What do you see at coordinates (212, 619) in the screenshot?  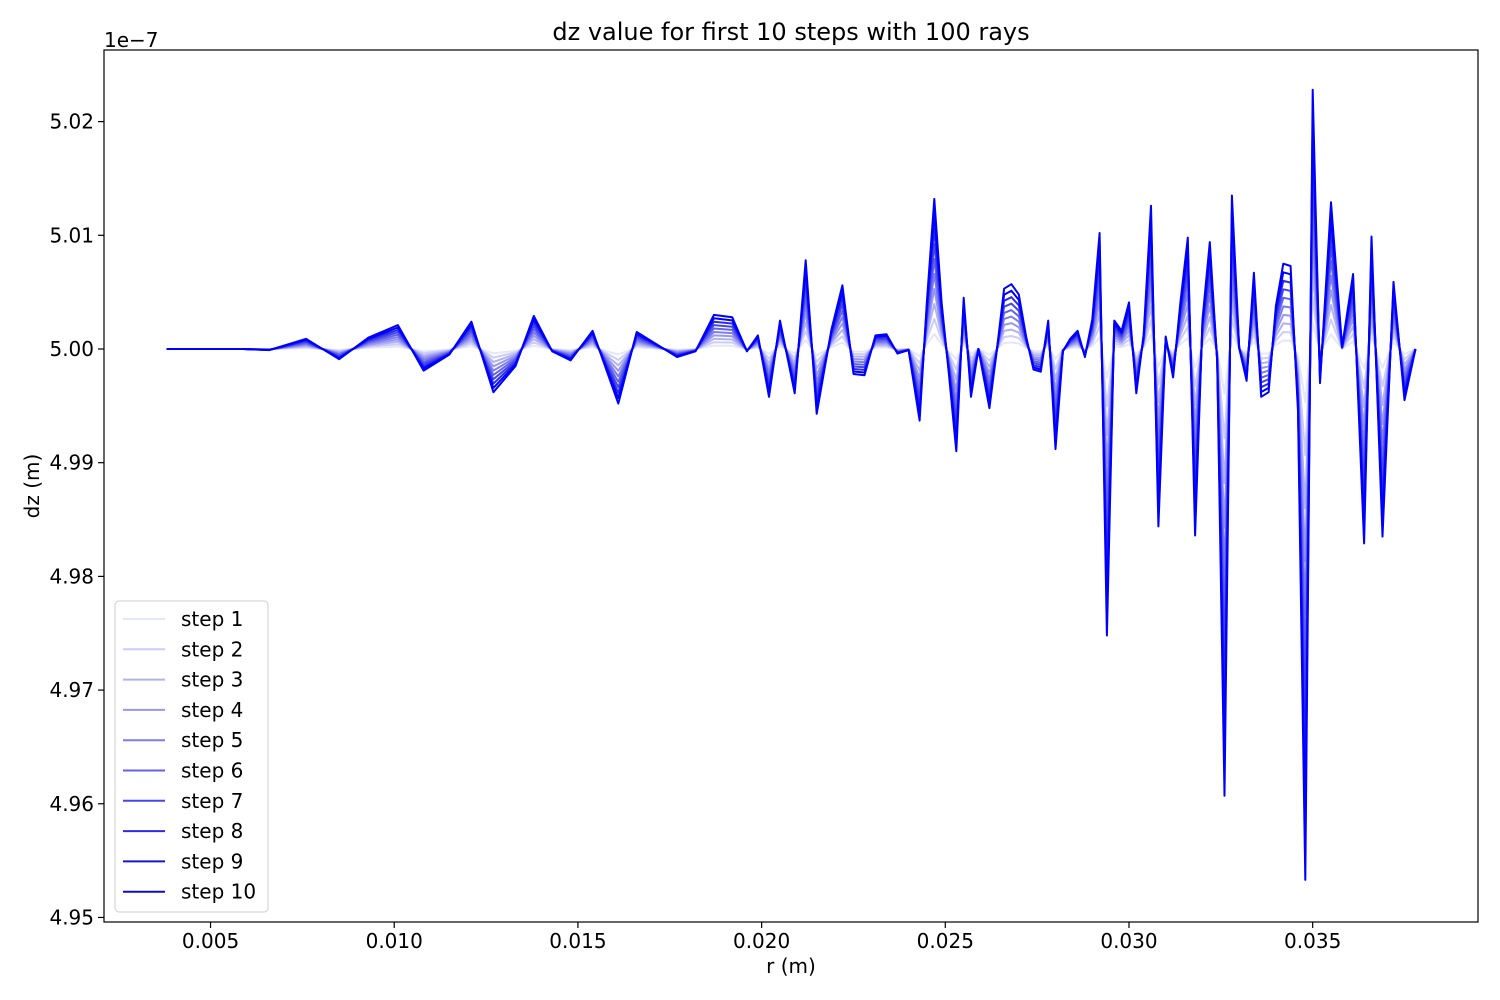 I see `legend-label: step 1` at bounding box center [212, 619].